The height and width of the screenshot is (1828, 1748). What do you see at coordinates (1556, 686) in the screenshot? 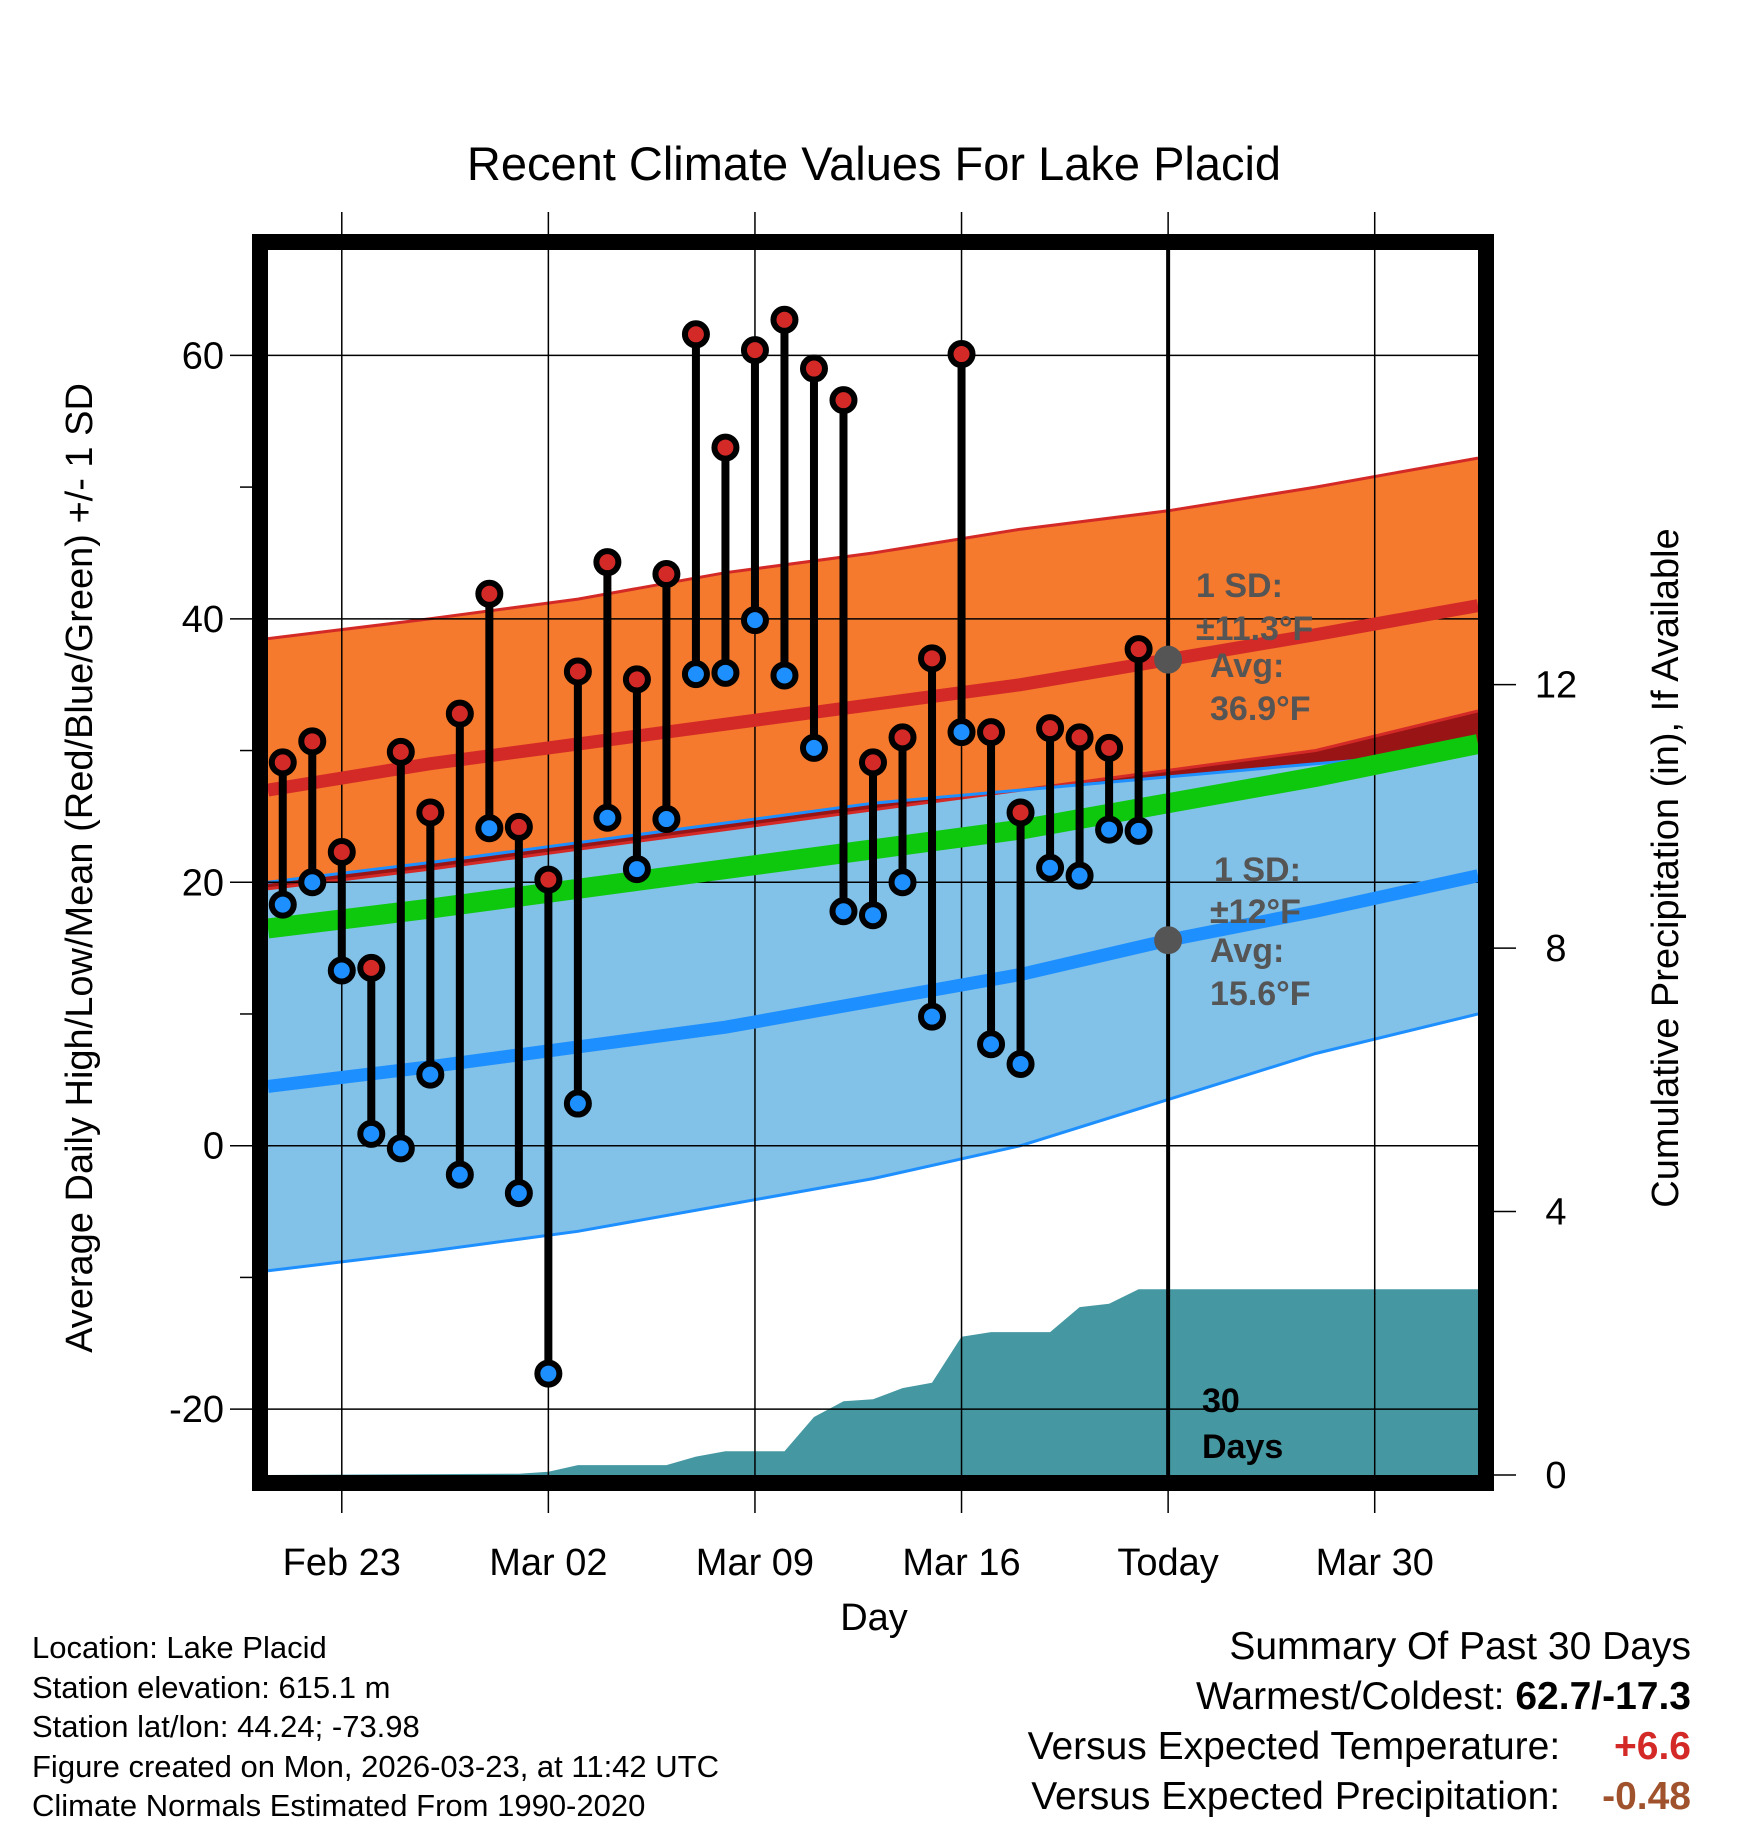
I see `y2-tick-label: 12` at bounding box center [1556, 686].